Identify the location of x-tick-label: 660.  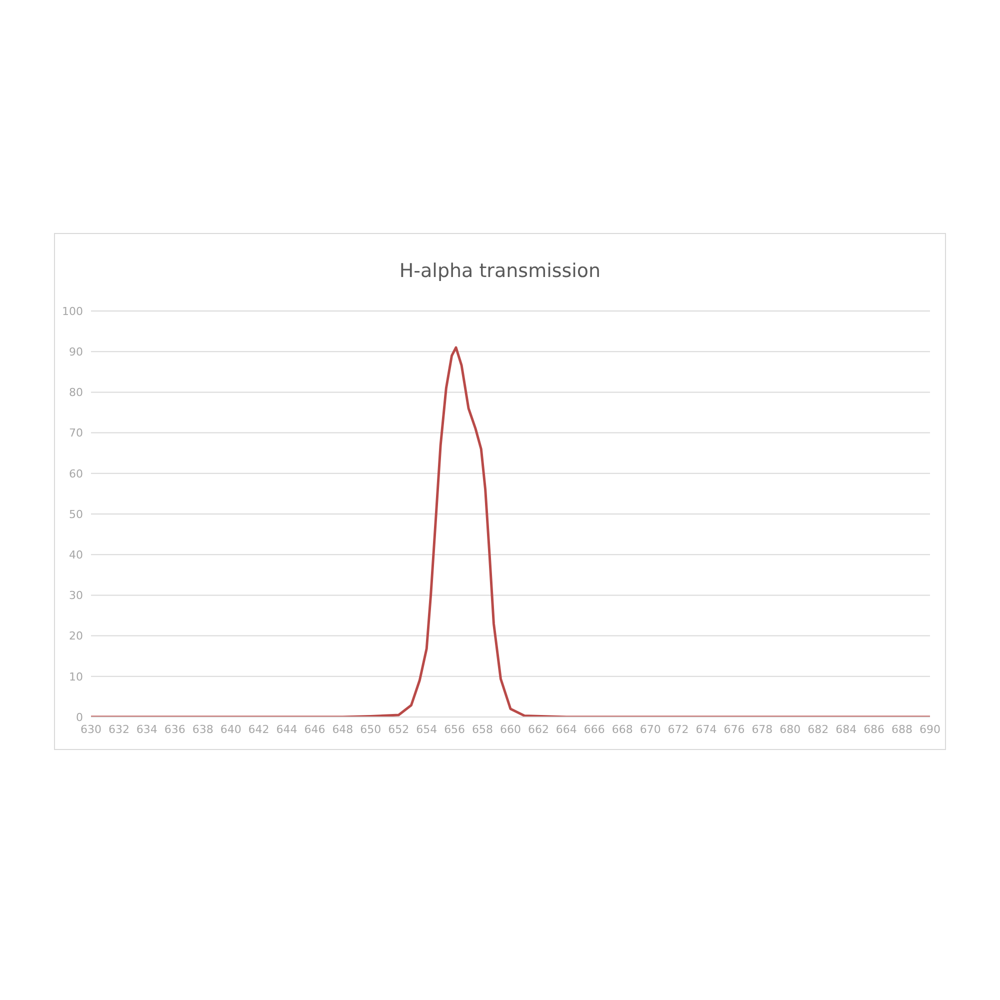
(510, 729).